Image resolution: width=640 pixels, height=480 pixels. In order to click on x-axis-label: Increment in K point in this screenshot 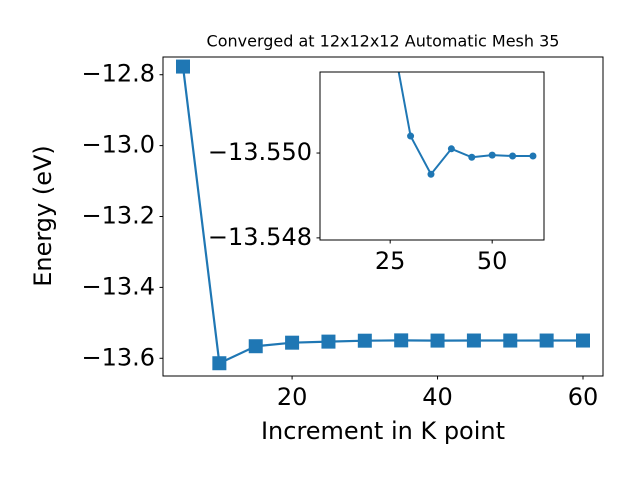, I will do `click(383, 431)`.